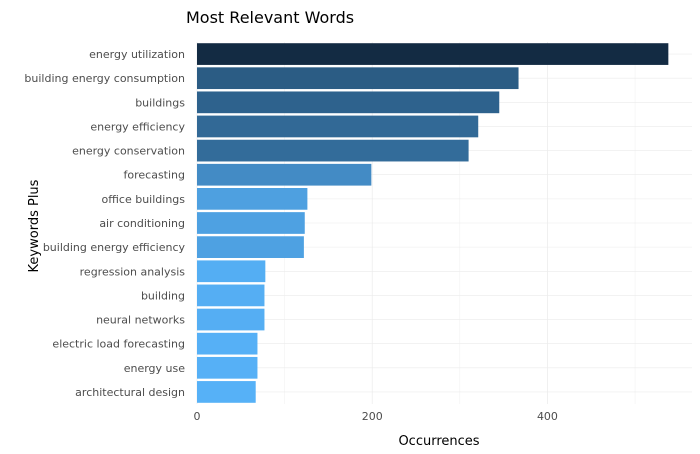 This screenshot has height=454, width=700. I want to click on x-tick-labels: 0 200 400, so click(376, 416).